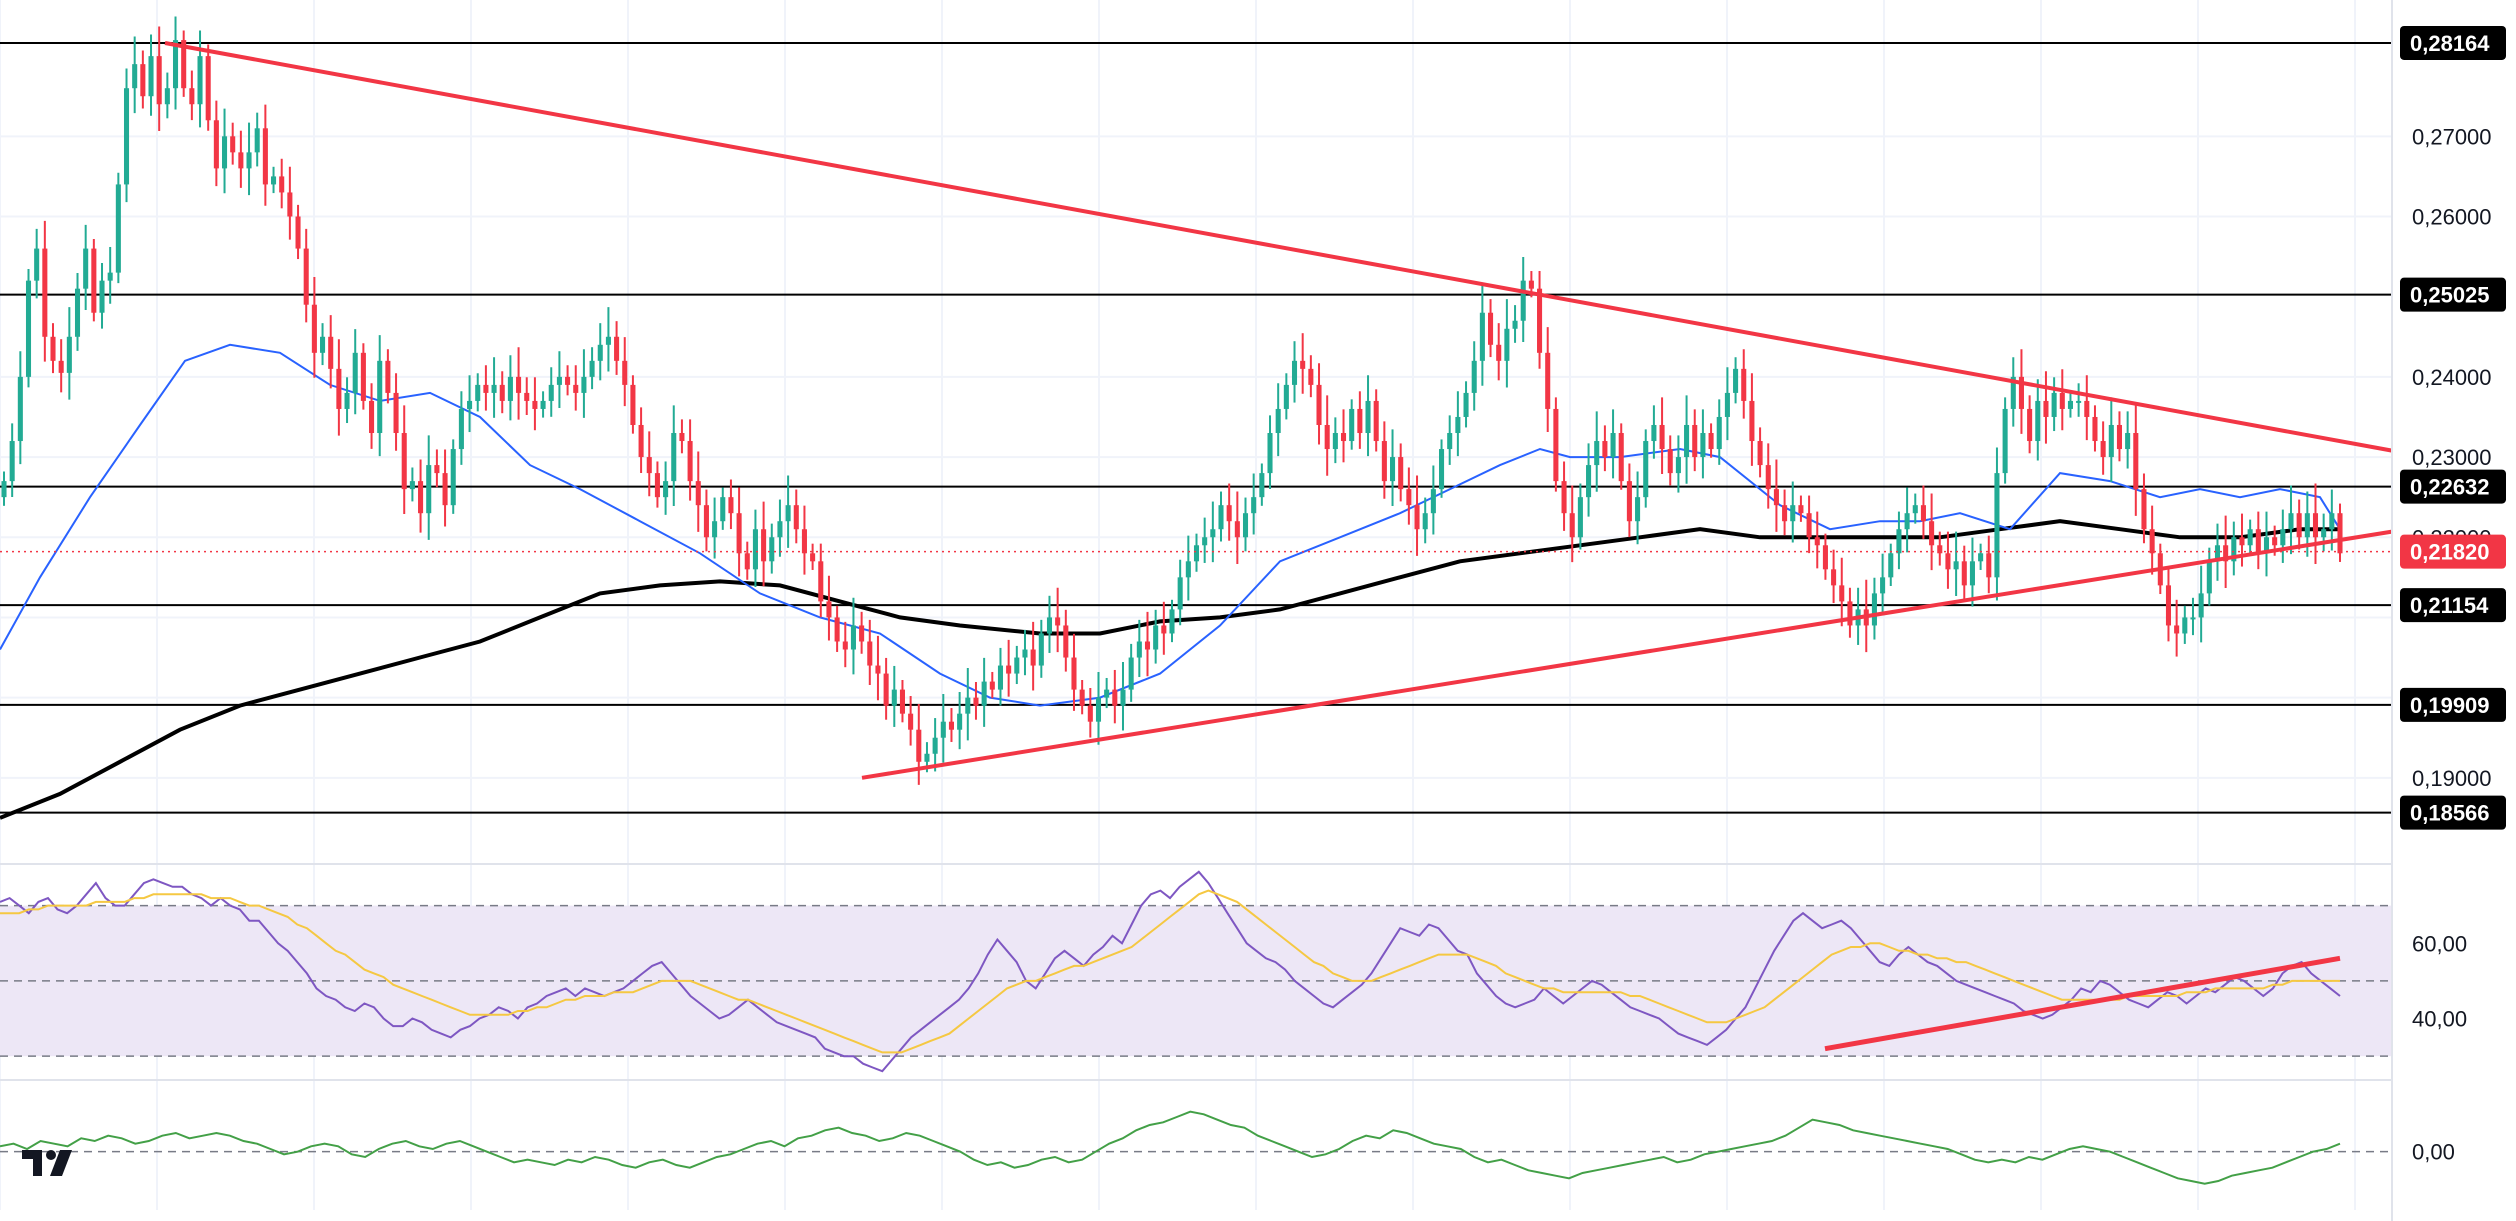 The height and width of the screenshot is (1221, 2516). What do you see at coordinates (2450, 43) in the screenshot?
I see `level-tag-label: 0,28164` at bounding box center [2450, 43].